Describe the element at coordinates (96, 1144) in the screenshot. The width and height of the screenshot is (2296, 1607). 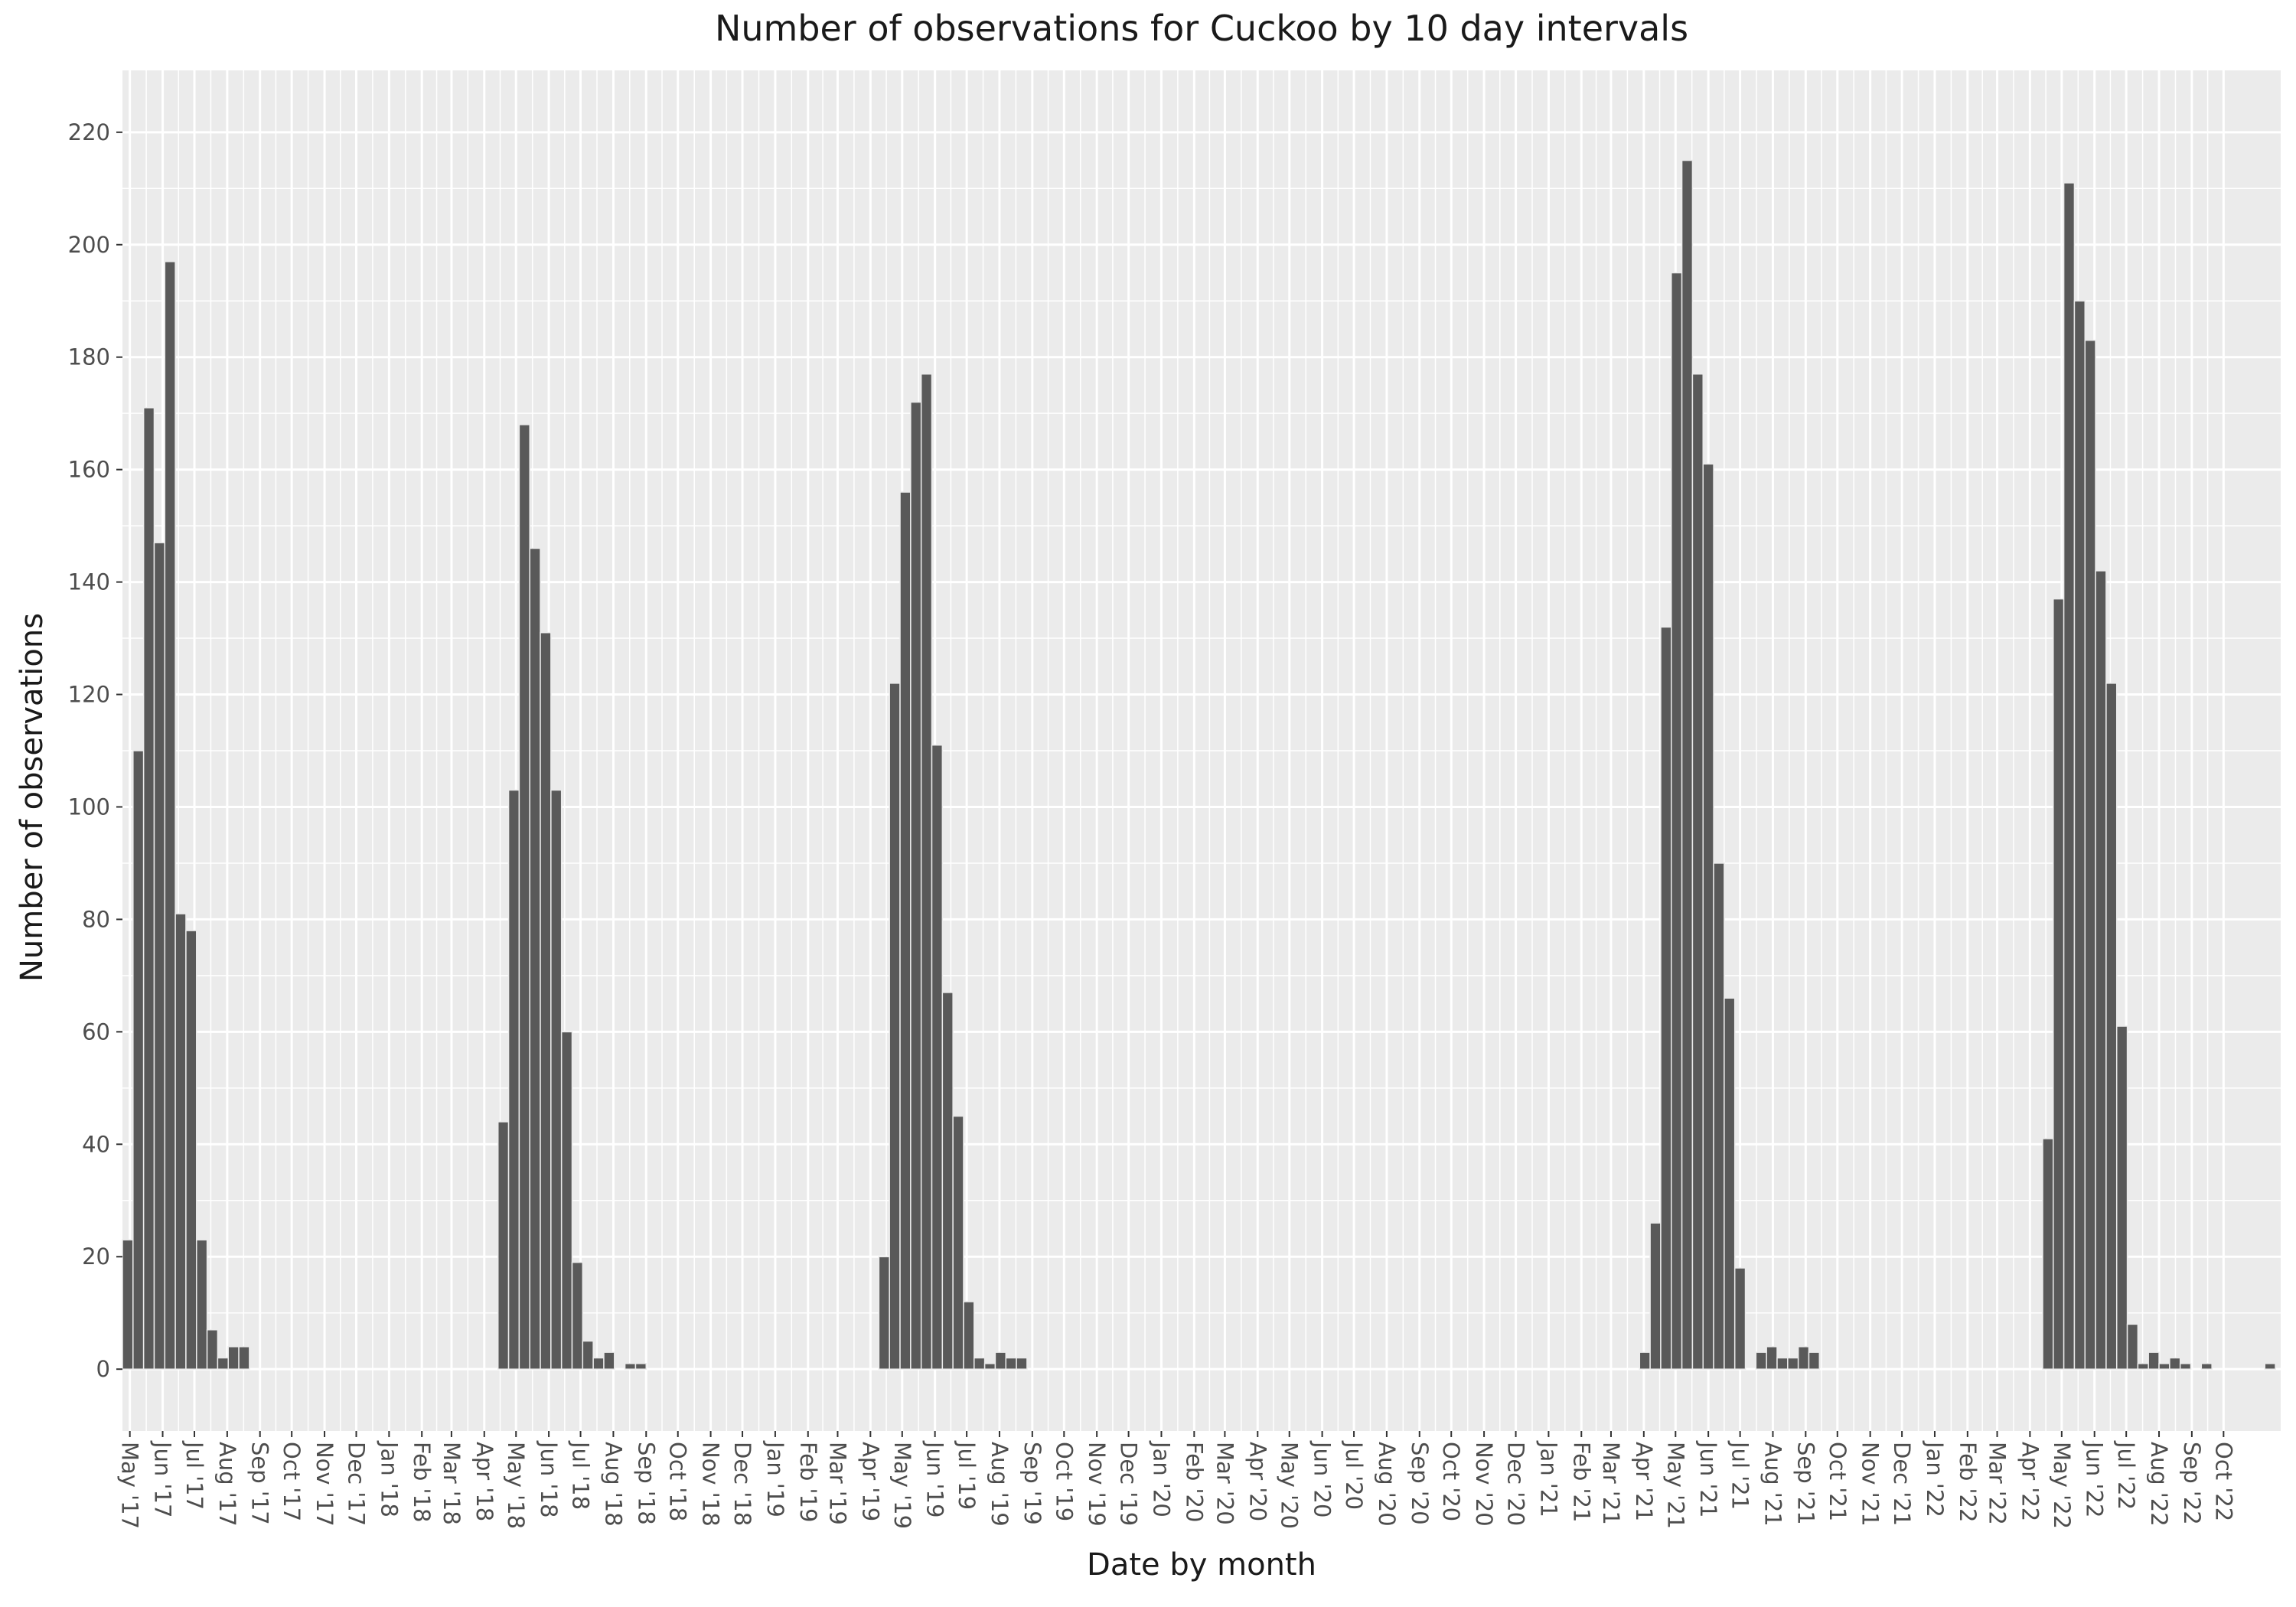
I see `y-tick-label: 40` at that location.